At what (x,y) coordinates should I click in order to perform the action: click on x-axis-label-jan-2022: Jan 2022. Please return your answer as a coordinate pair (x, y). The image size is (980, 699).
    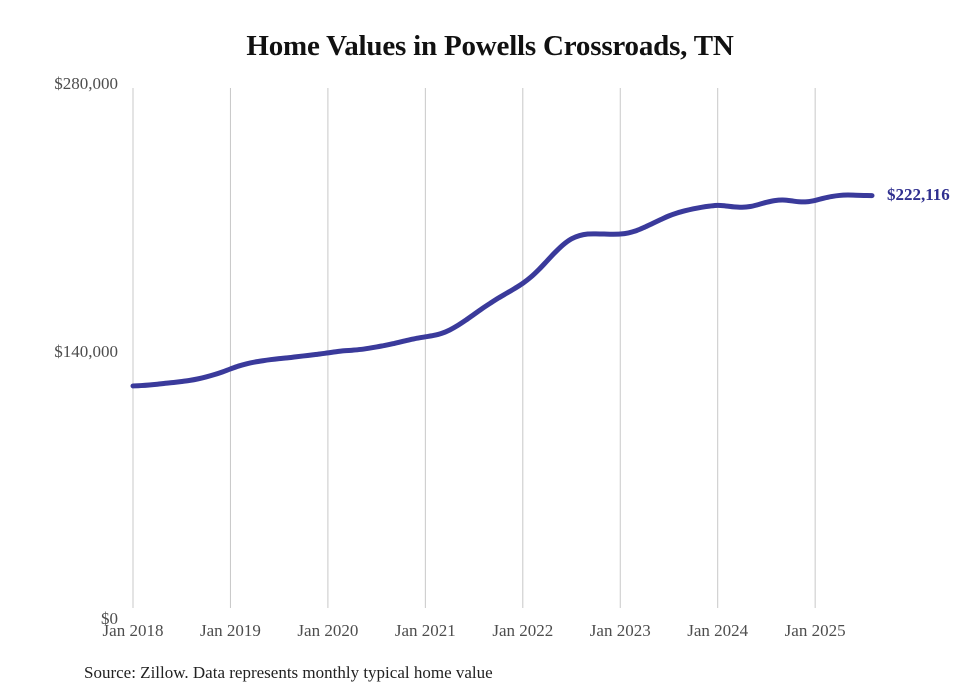
    Looking at the image, I should click on (523, 630).